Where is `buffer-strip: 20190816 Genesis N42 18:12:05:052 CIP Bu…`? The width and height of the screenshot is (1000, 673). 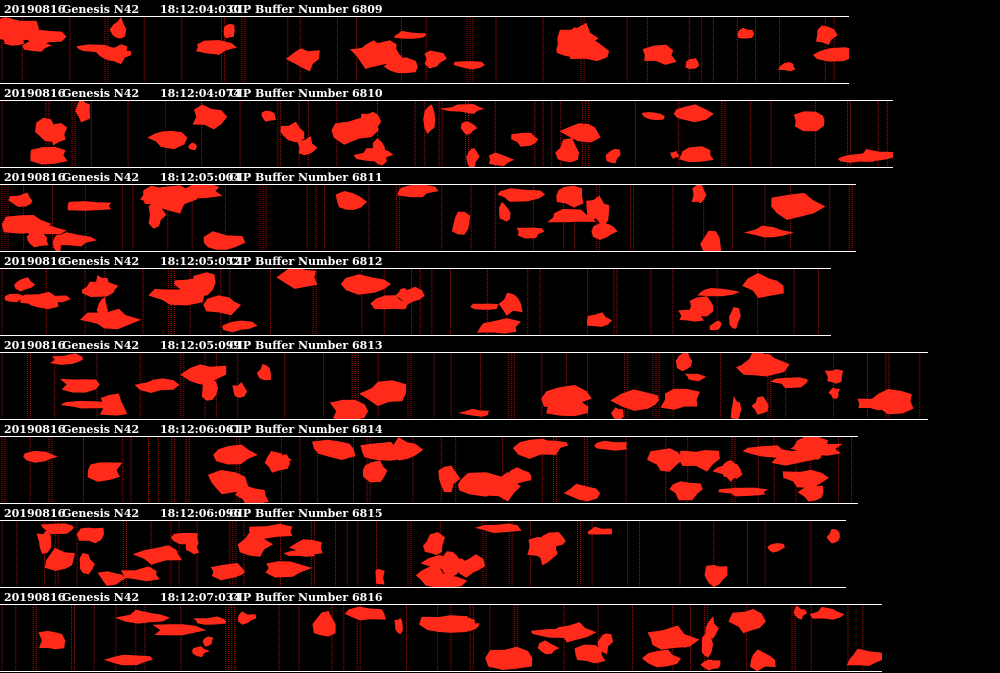 buffer-strip: 20190816 Genesis N42 18:12:05:052 CIP Bu… is located at coordinates (500, 294).